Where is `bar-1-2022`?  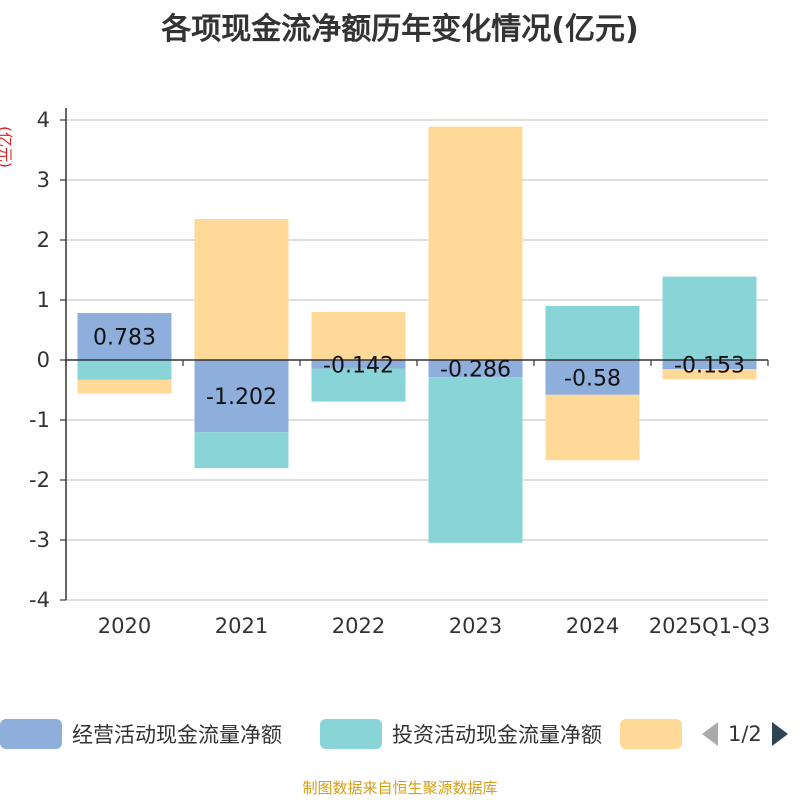
bar-1-2022 is located at coordinates (358, 385).